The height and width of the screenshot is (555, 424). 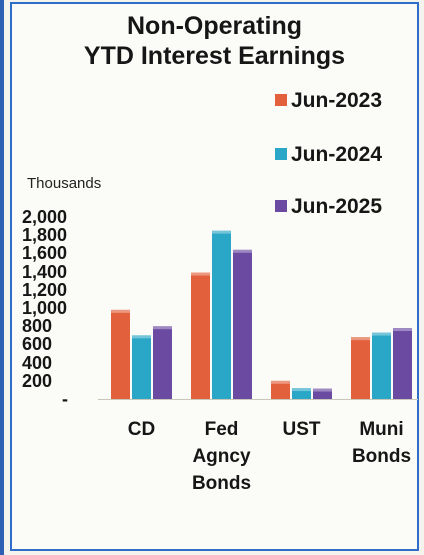 What do you see at coordinates (337, 100) in the screenshot?
I see `legend-label-jun-2023: Jun-2023` at bounding box center [337, 100].